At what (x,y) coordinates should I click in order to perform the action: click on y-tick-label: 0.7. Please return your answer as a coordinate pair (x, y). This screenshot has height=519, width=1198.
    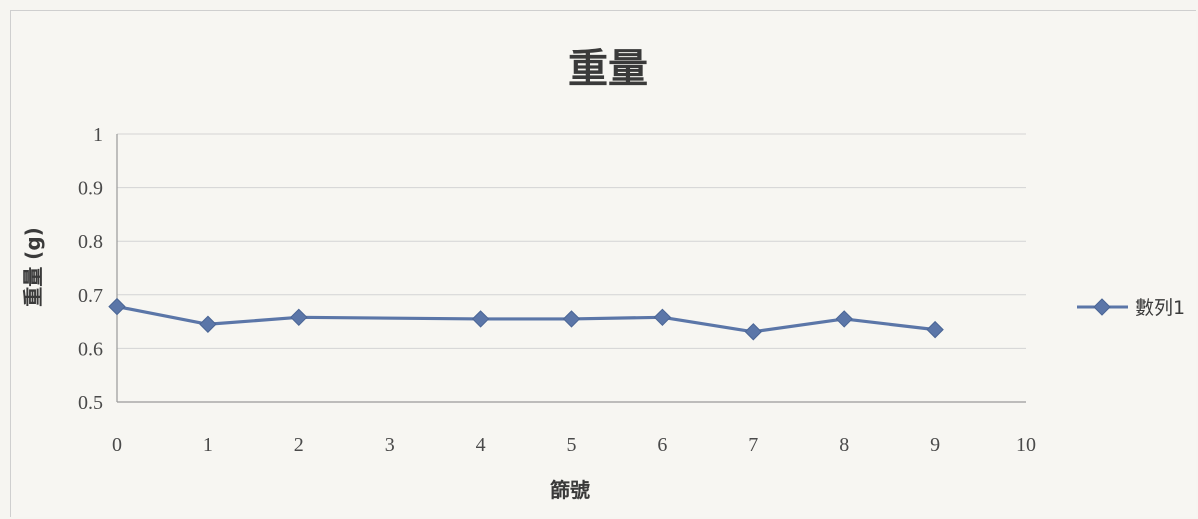
    Looking at the image, I should click on (90, 296).